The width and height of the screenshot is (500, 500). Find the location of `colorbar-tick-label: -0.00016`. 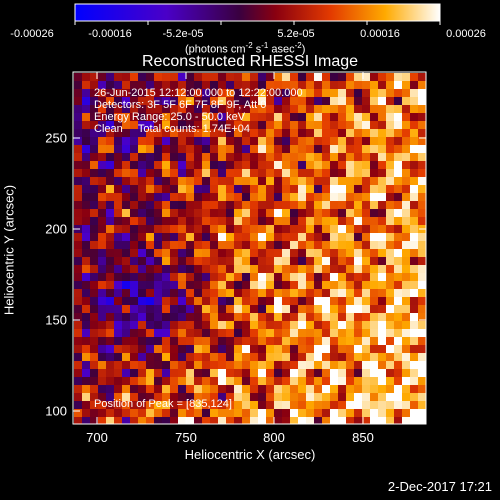

colorbar-tick-label: -0.00016 is located at coordinates (110, 34).